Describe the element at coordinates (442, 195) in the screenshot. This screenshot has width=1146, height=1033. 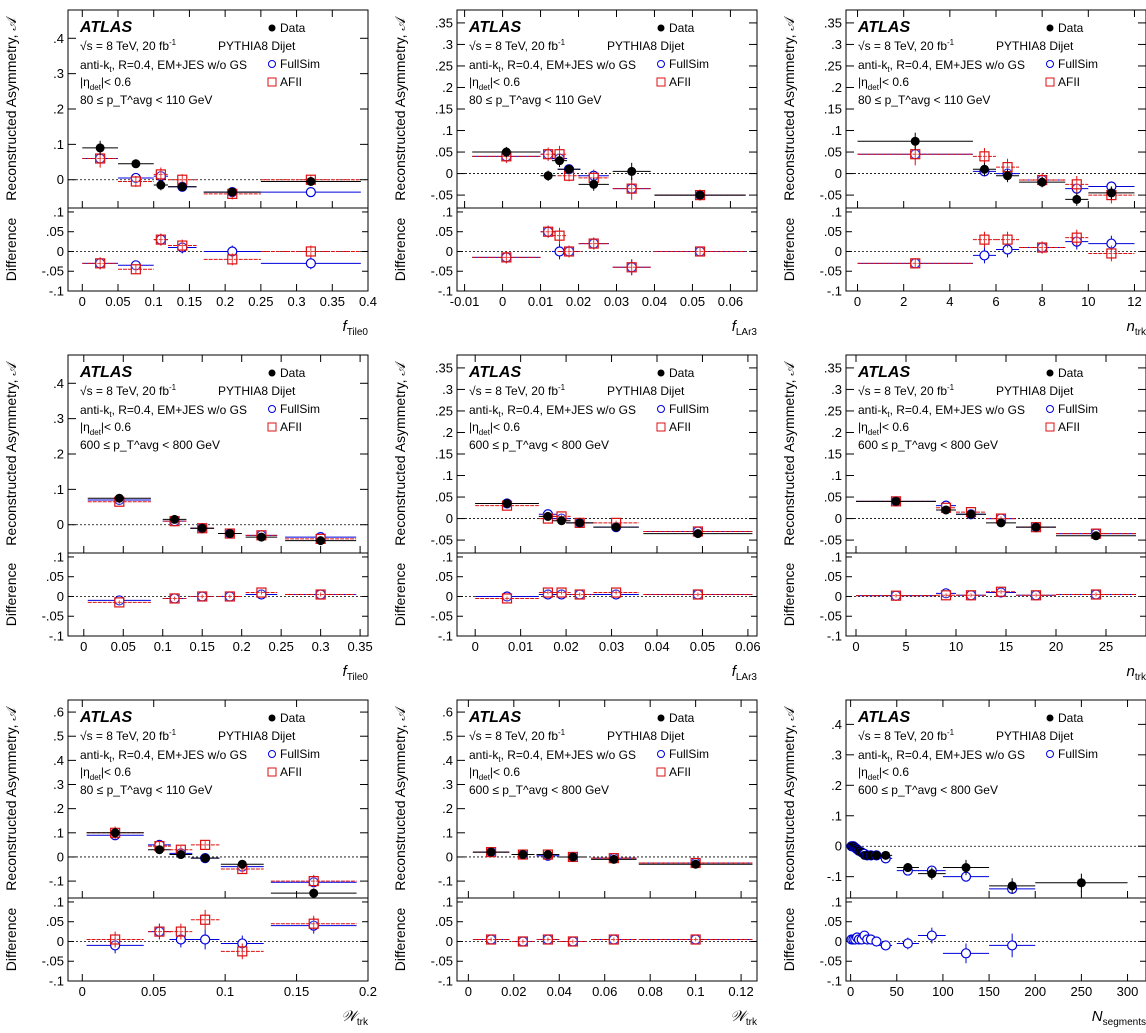
I see `y-tick-label-top: -.05` at that location.